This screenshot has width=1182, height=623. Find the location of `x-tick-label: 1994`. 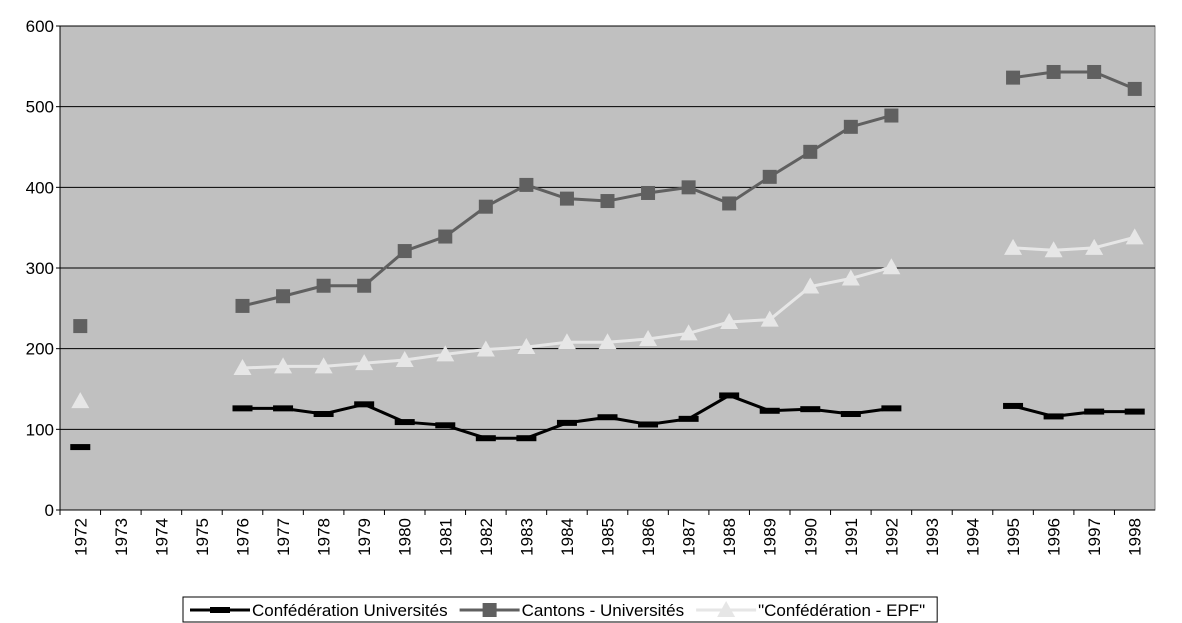

x-tick-label: 1994 is located at coordinates (973, 537).